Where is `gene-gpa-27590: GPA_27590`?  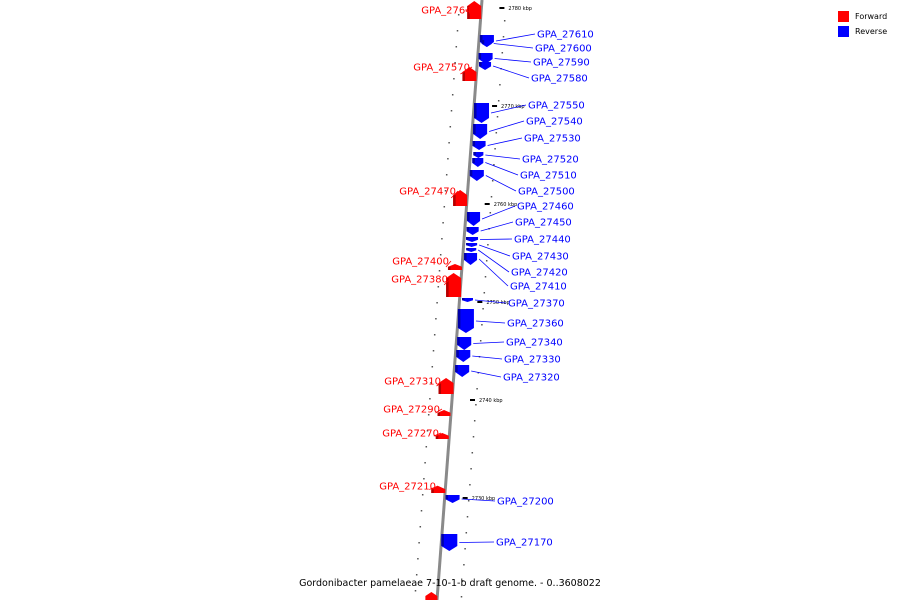 gene-gpa-27590: GPA_27590 is located at coordinates (534, 61).